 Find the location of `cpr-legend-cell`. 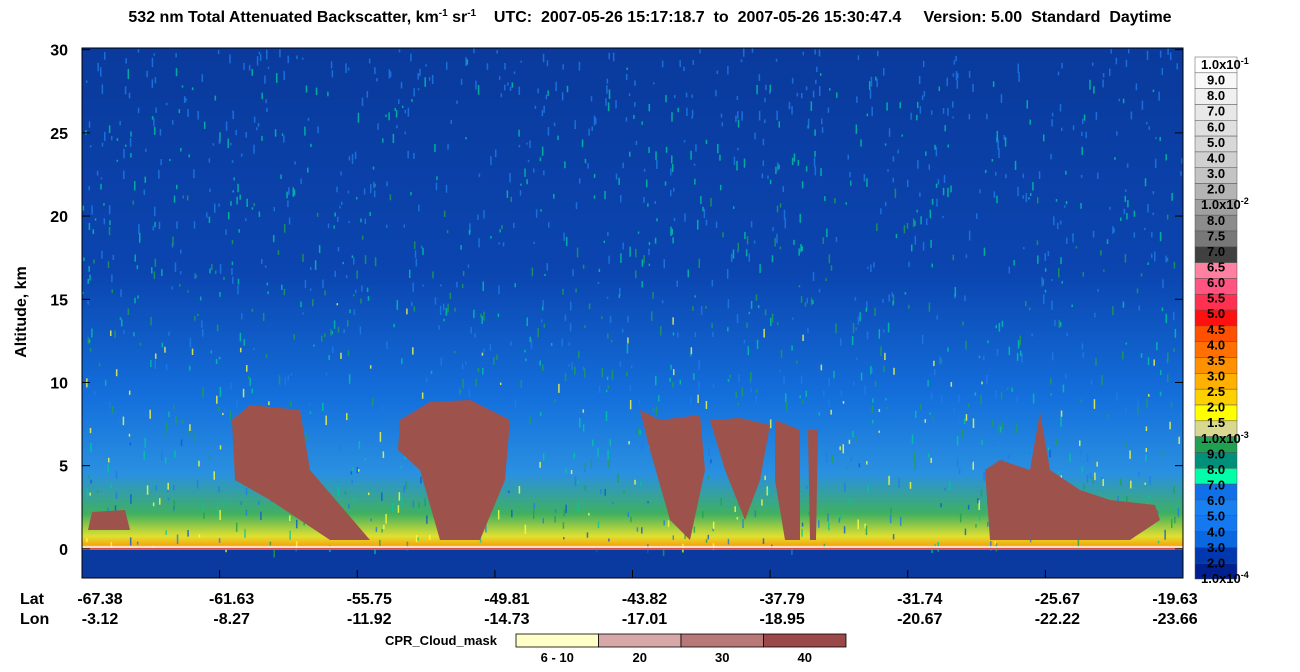

cpr-legend-cell is located at coordinates (722, 640).